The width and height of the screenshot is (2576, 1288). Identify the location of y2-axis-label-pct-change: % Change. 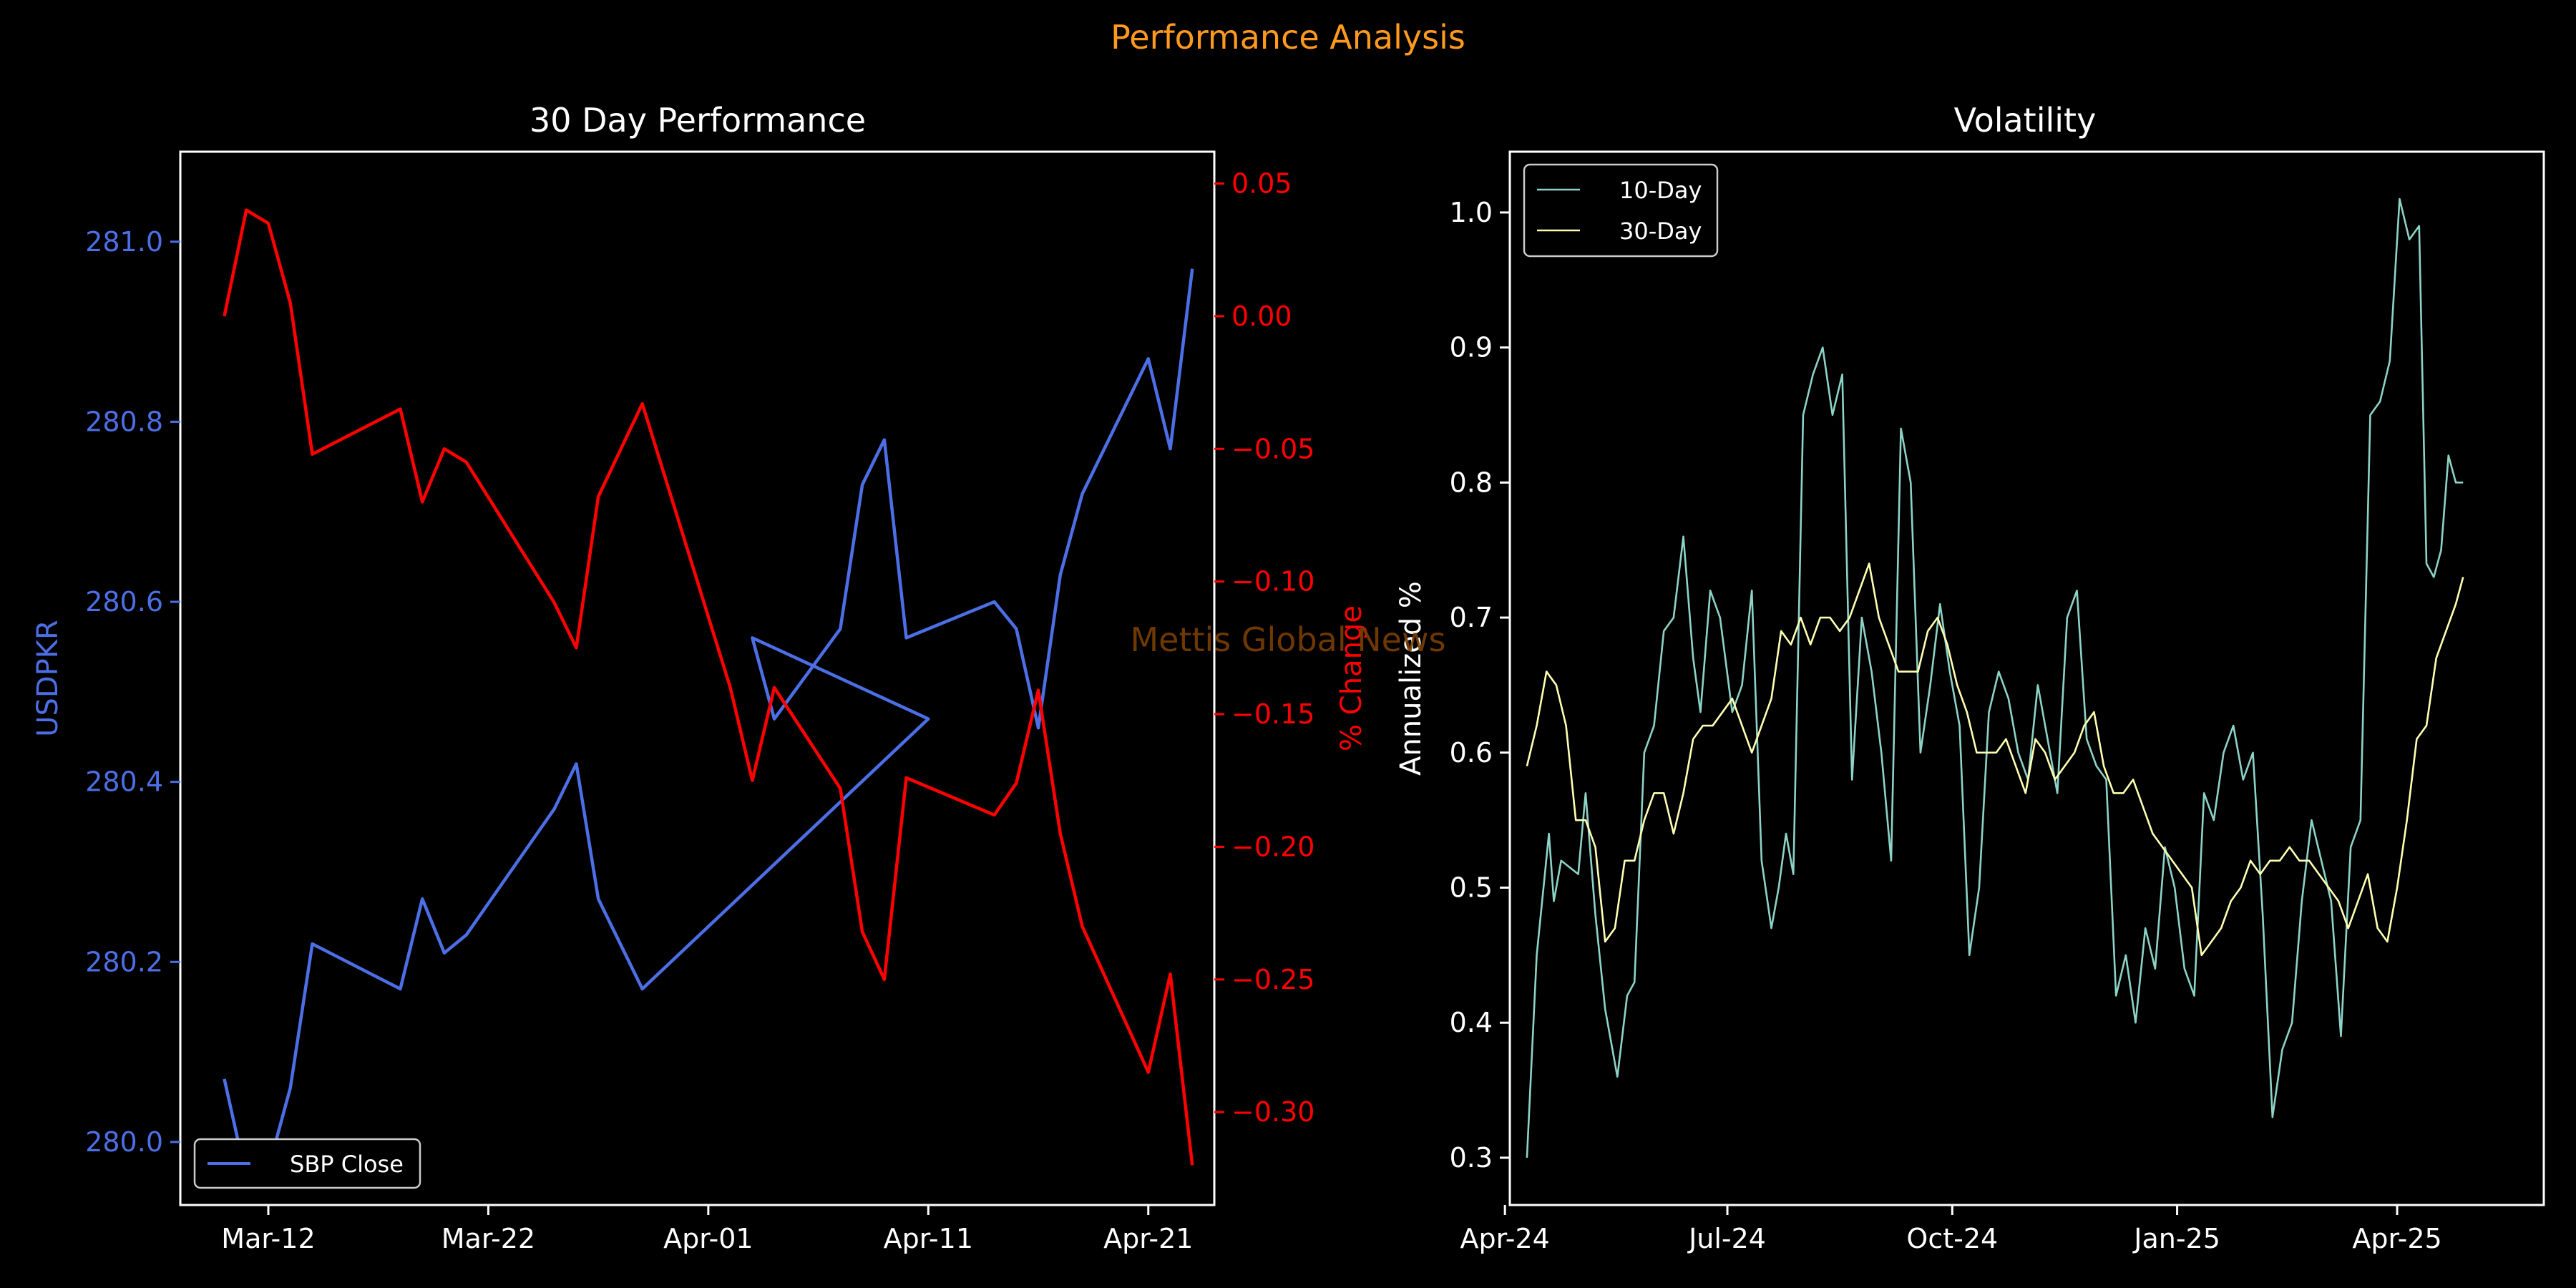
(1351, 678).